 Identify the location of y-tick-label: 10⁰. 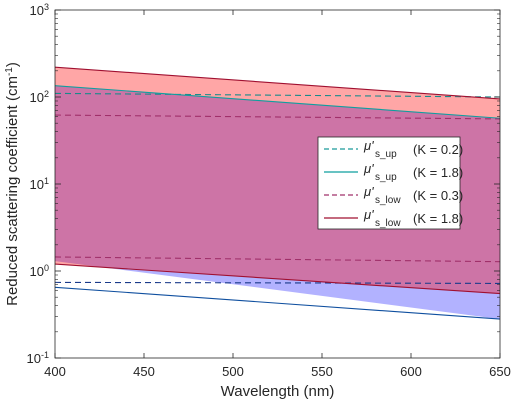
(39, 271).